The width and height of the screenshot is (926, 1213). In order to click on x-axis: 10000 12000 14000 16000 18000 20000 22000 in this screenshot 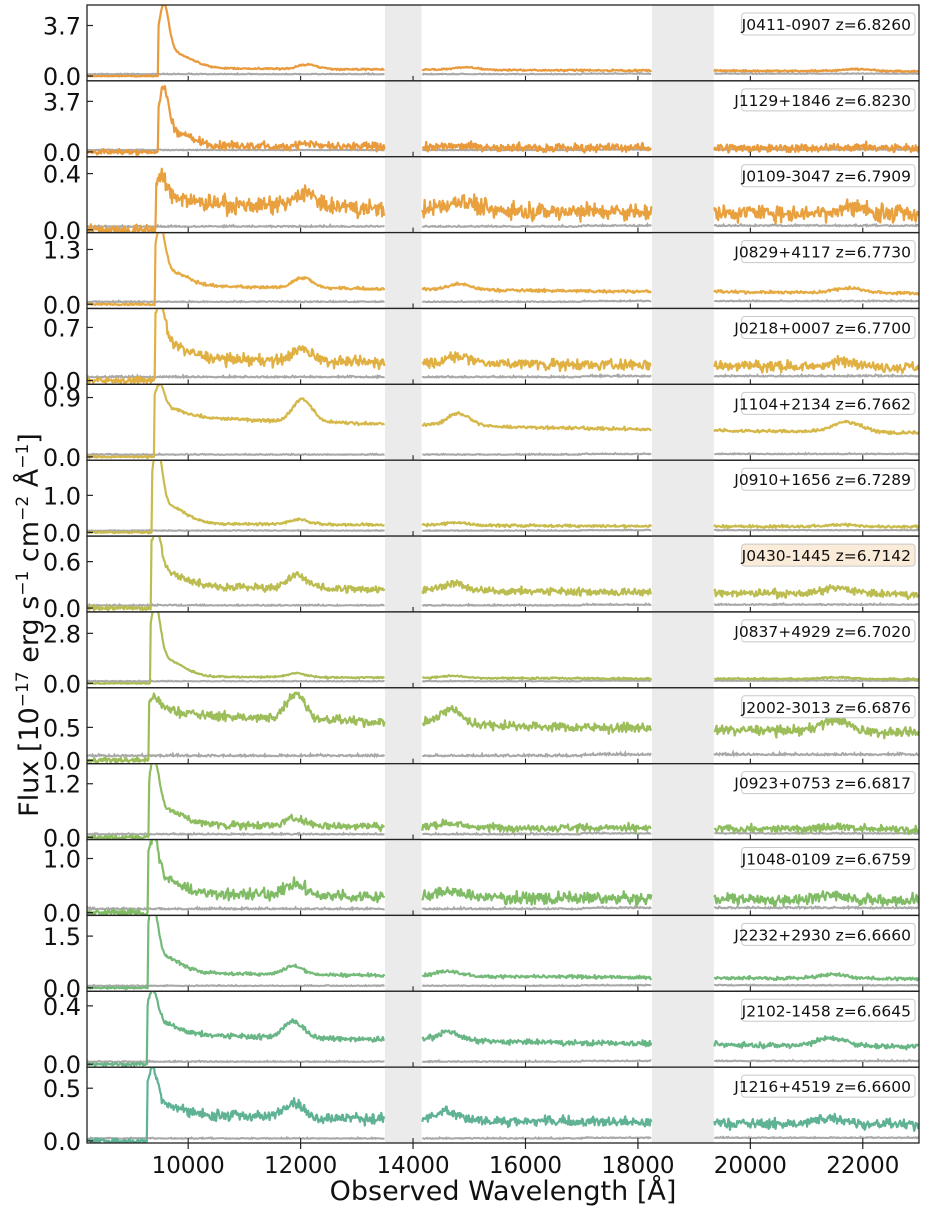, I will do `click(525, 1161)`.